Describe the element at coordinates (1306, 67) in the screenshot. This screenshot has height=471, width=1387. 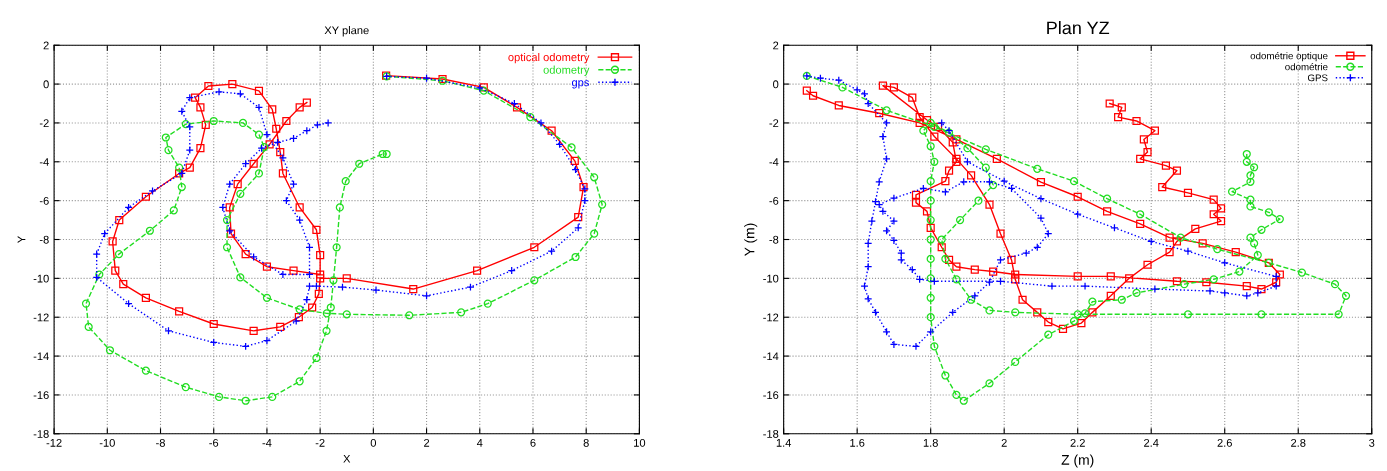
I see `legend-label: odométrie` at that location.